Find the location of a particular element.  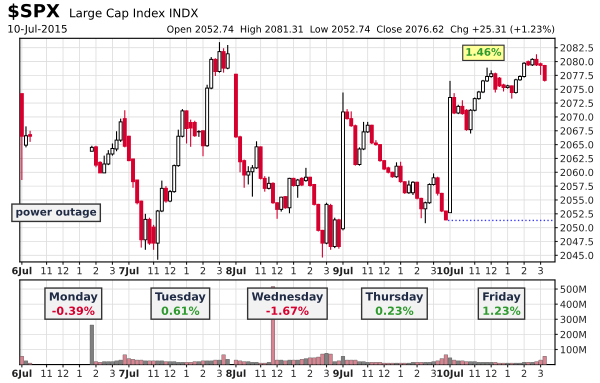

y-tick-label: 100M is located at coordinates (573, 350).